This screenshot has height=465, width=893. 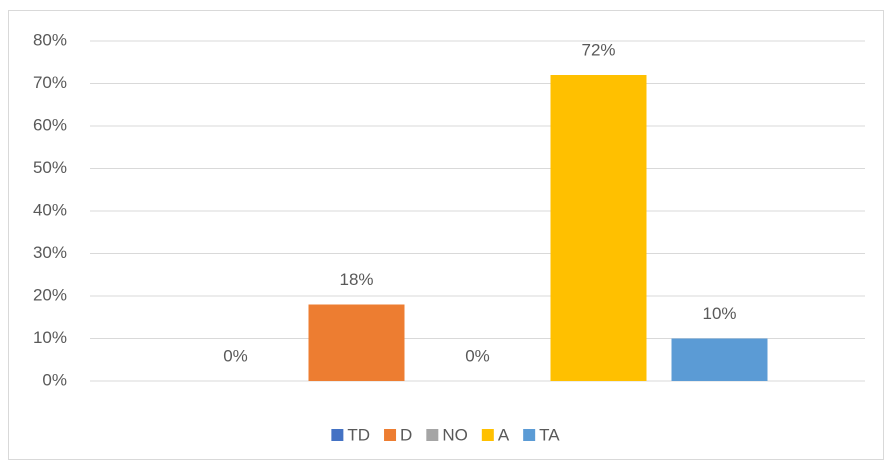 What do you see at coordinates (50, 39) in the screenshot?
I see `y-tick-label: 80%` at bounding box center [50, 39].